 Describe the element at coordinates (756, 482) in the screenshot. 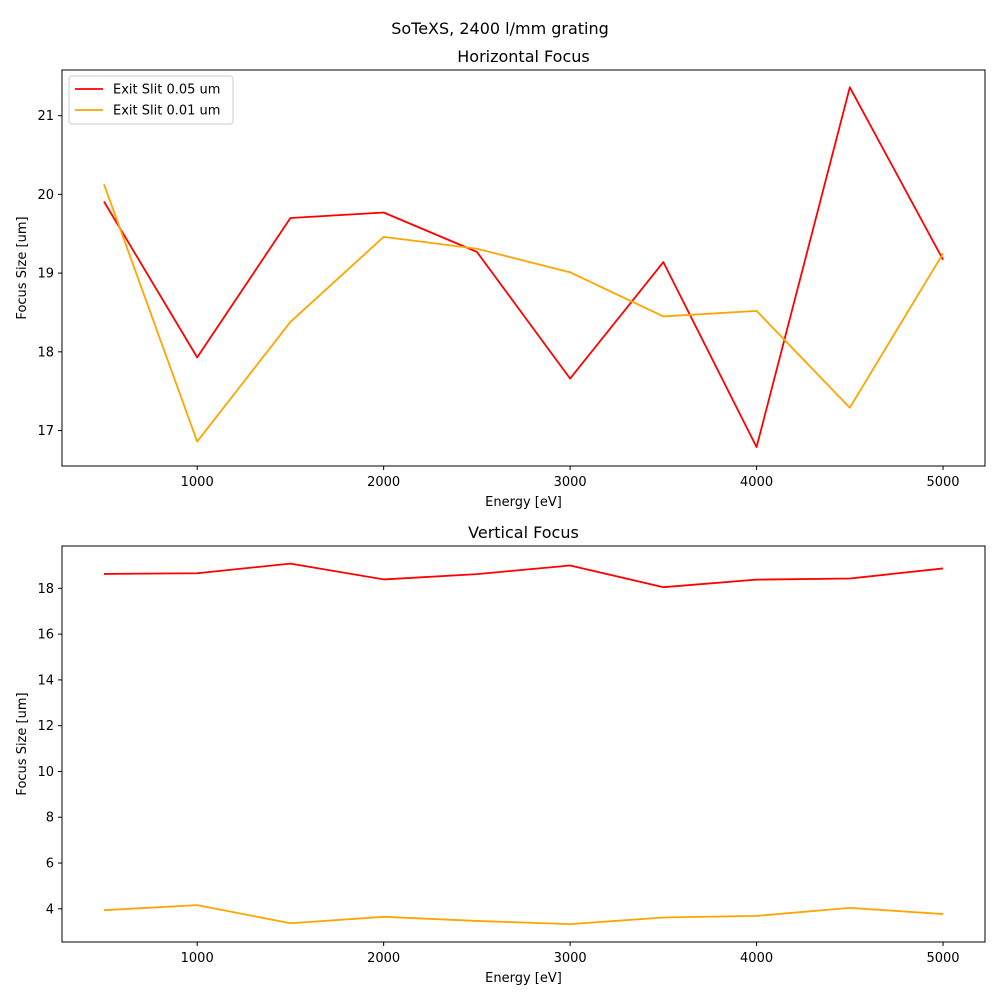

I see `horizontal-focus-xtick-label: 4000` at that location.